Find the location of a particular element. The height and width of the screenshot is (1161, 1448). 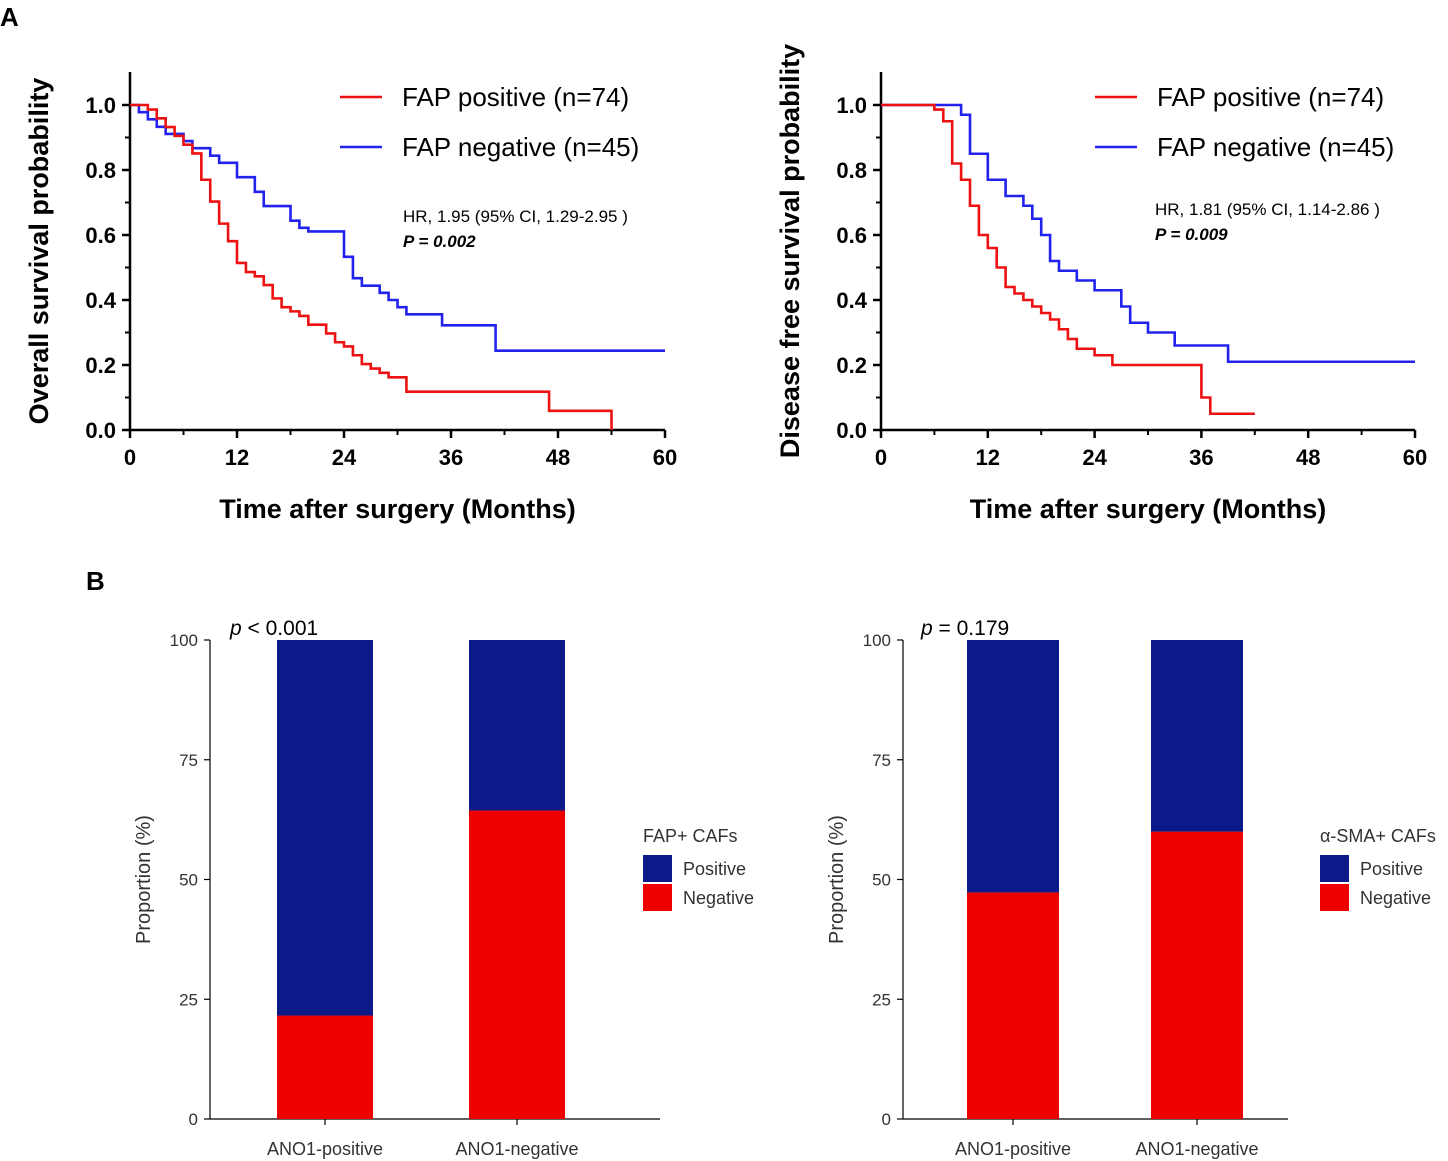

panel-label-a: A is located at coordinates (9, 17).